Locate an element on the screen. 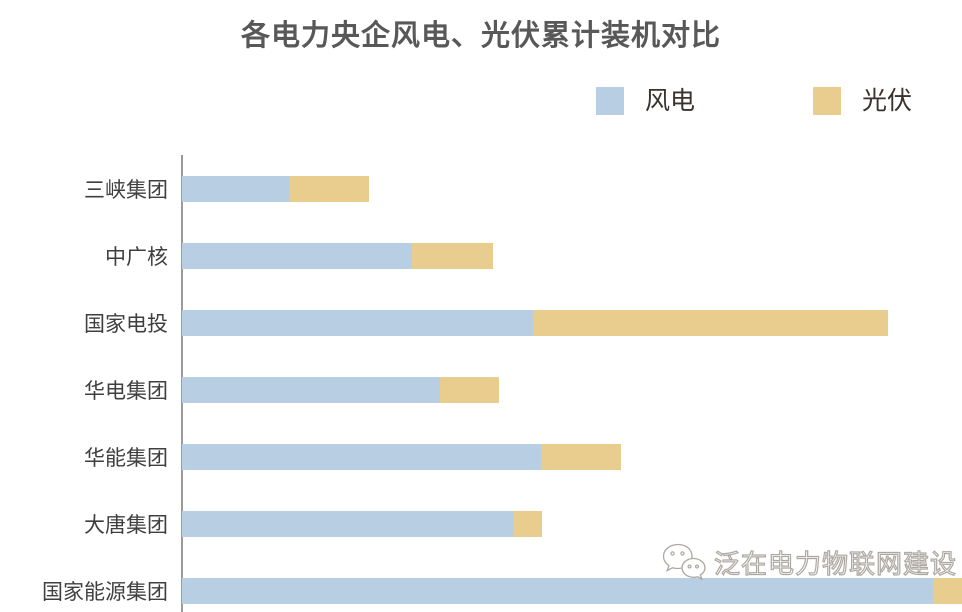 This screenshot has height=612, width=962. category-label: 华电集团 is located at coordinates (126, 390).